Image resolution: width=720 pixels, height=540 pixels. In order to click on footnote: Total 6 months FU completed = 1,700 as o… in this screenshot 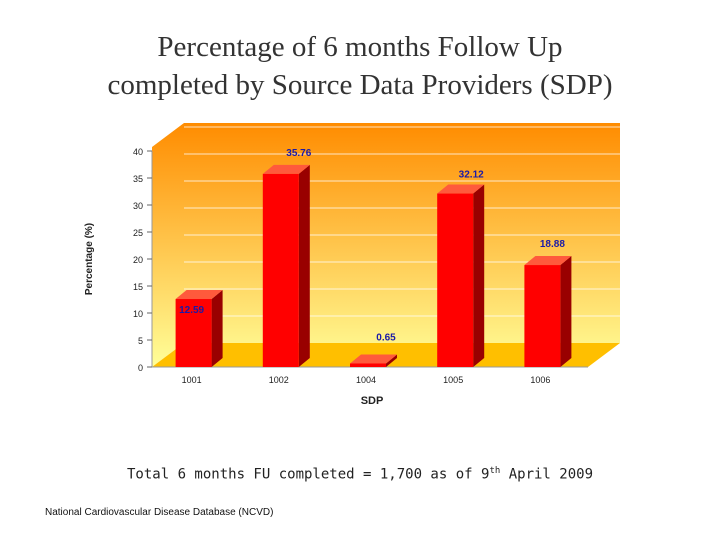, I will do `click(360, 474)`.